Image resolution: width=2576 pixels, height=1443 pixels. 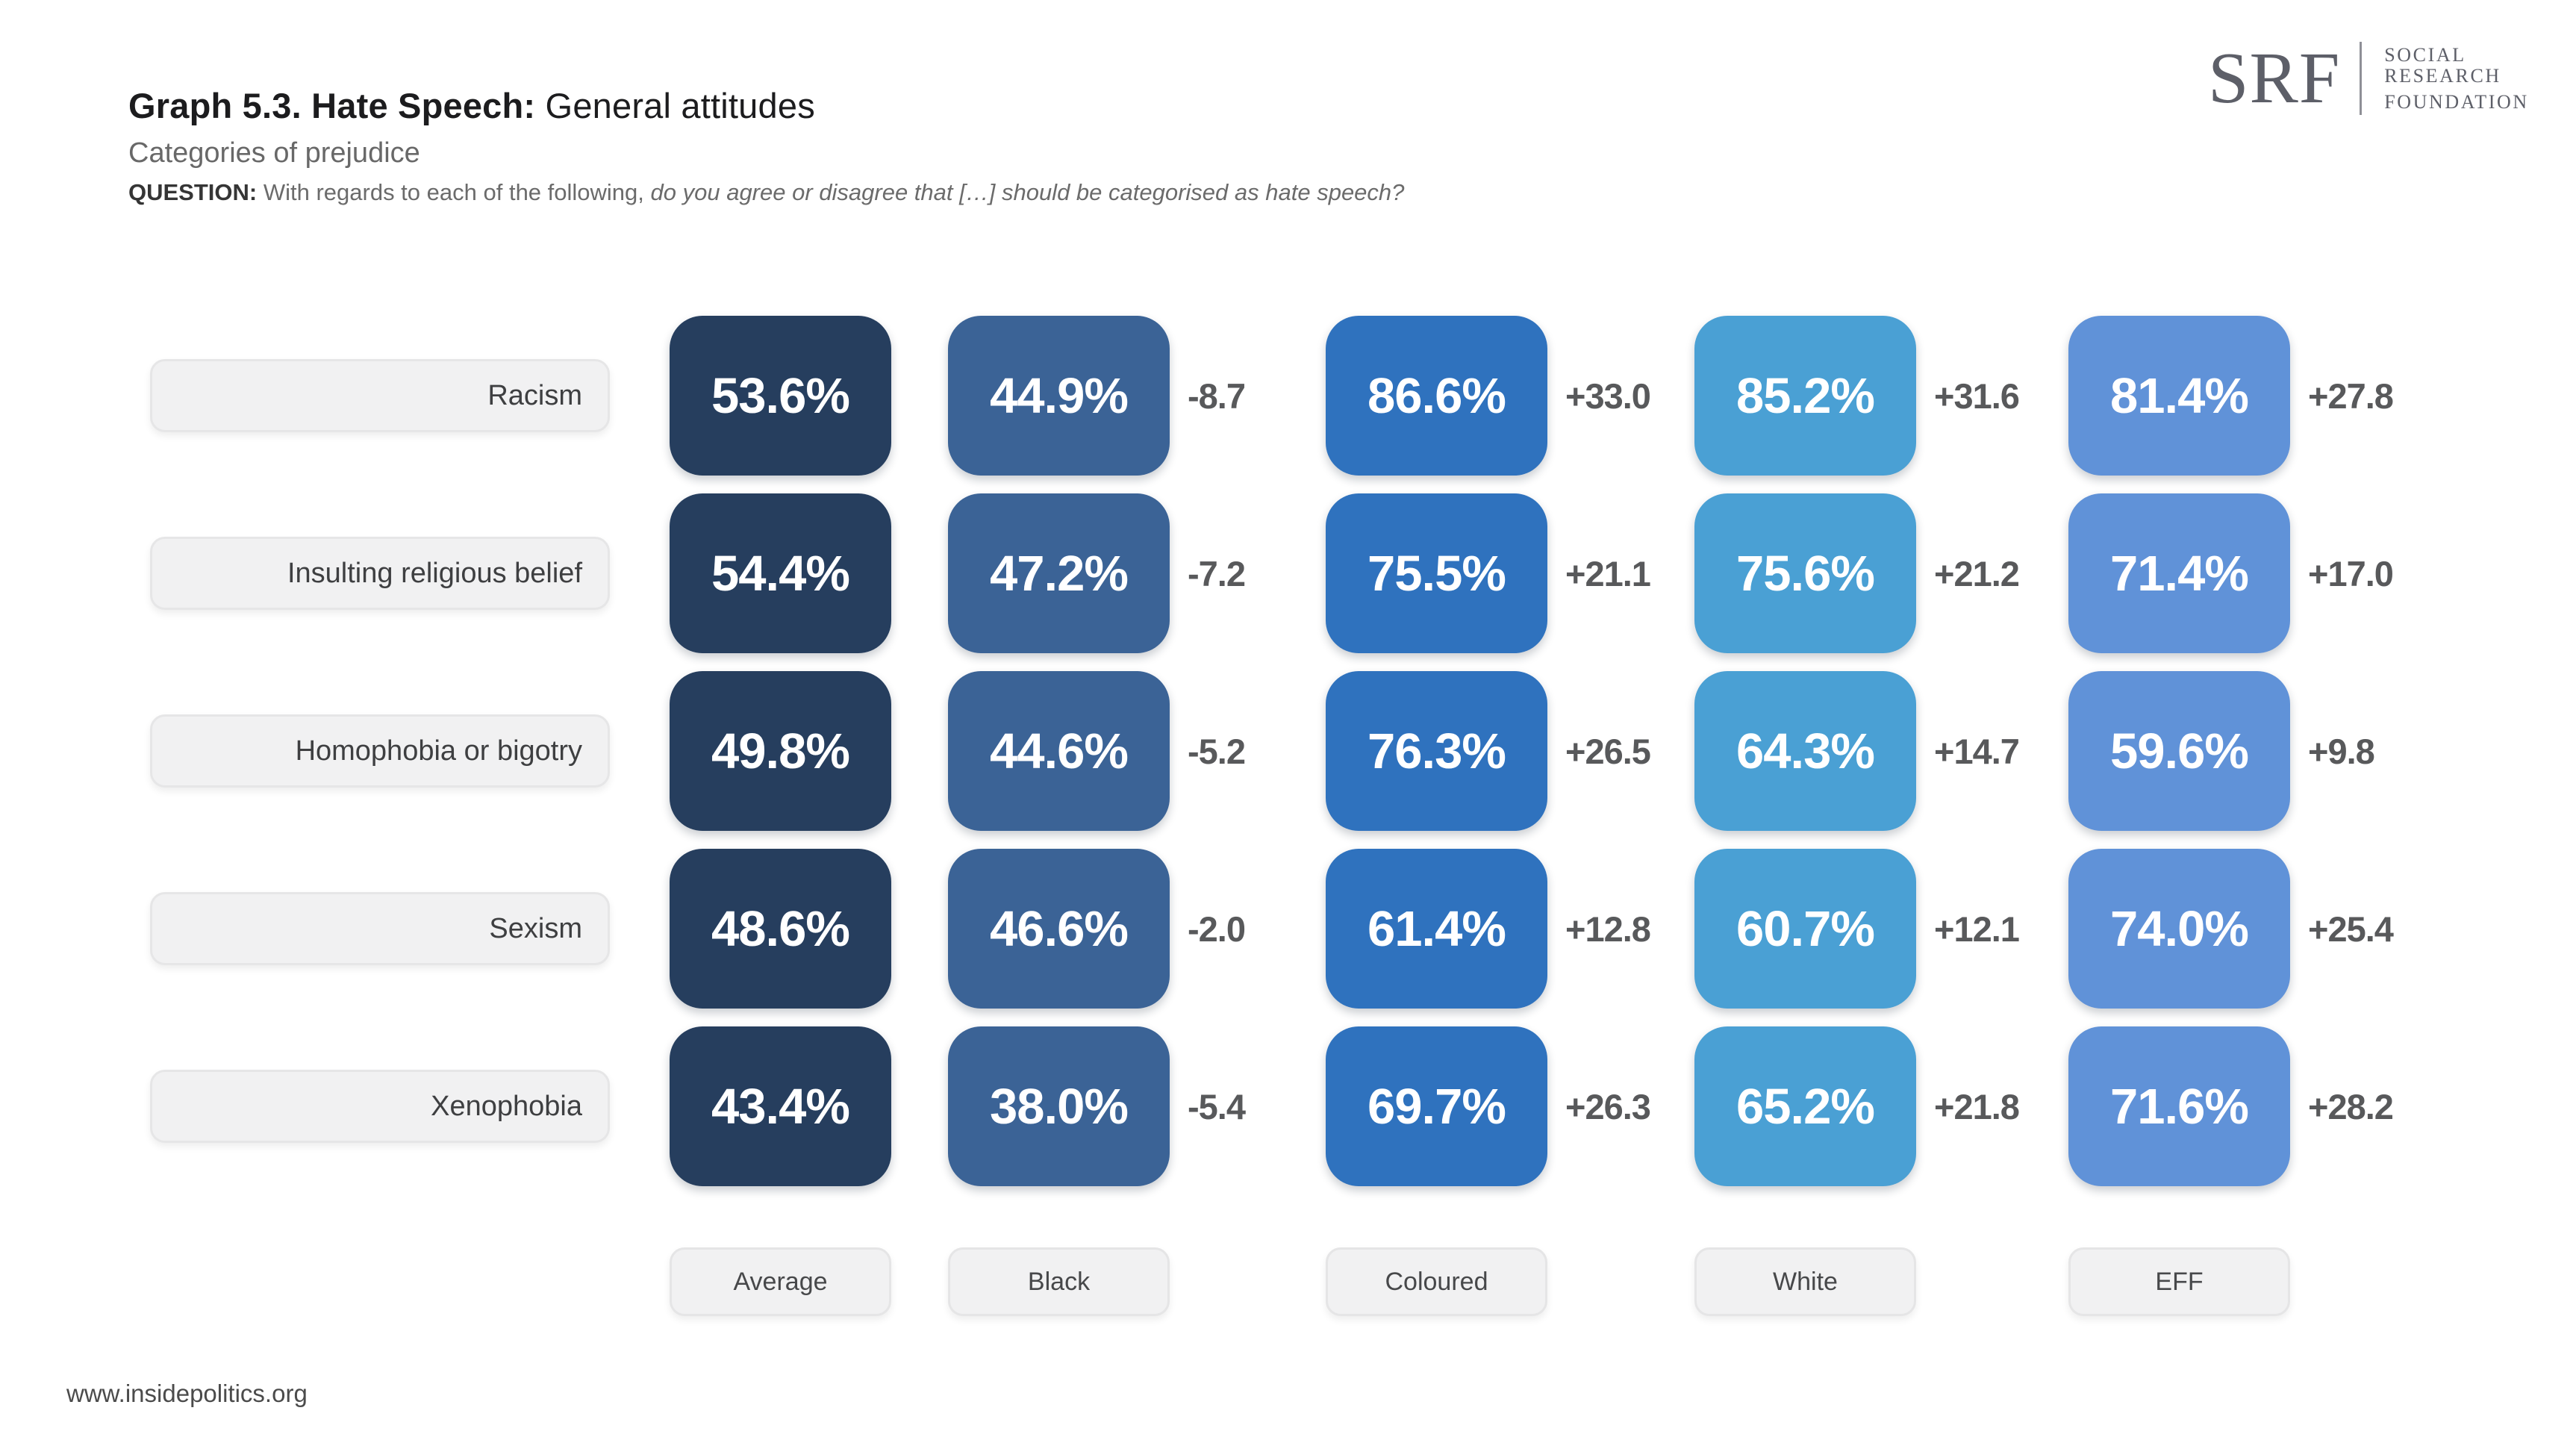 What do you see at coordinates (1436, 573) in the screenshot?
I see `value-tile-coloured: 75.5%` at bounding box center [1436, 573].